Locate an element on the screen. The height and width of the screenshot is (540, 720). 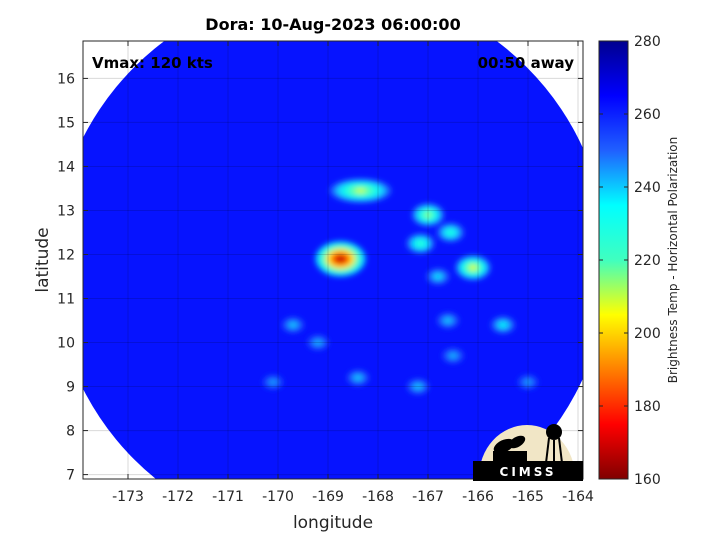
x-tick-label: -164 is located at coordinates (578, 497).